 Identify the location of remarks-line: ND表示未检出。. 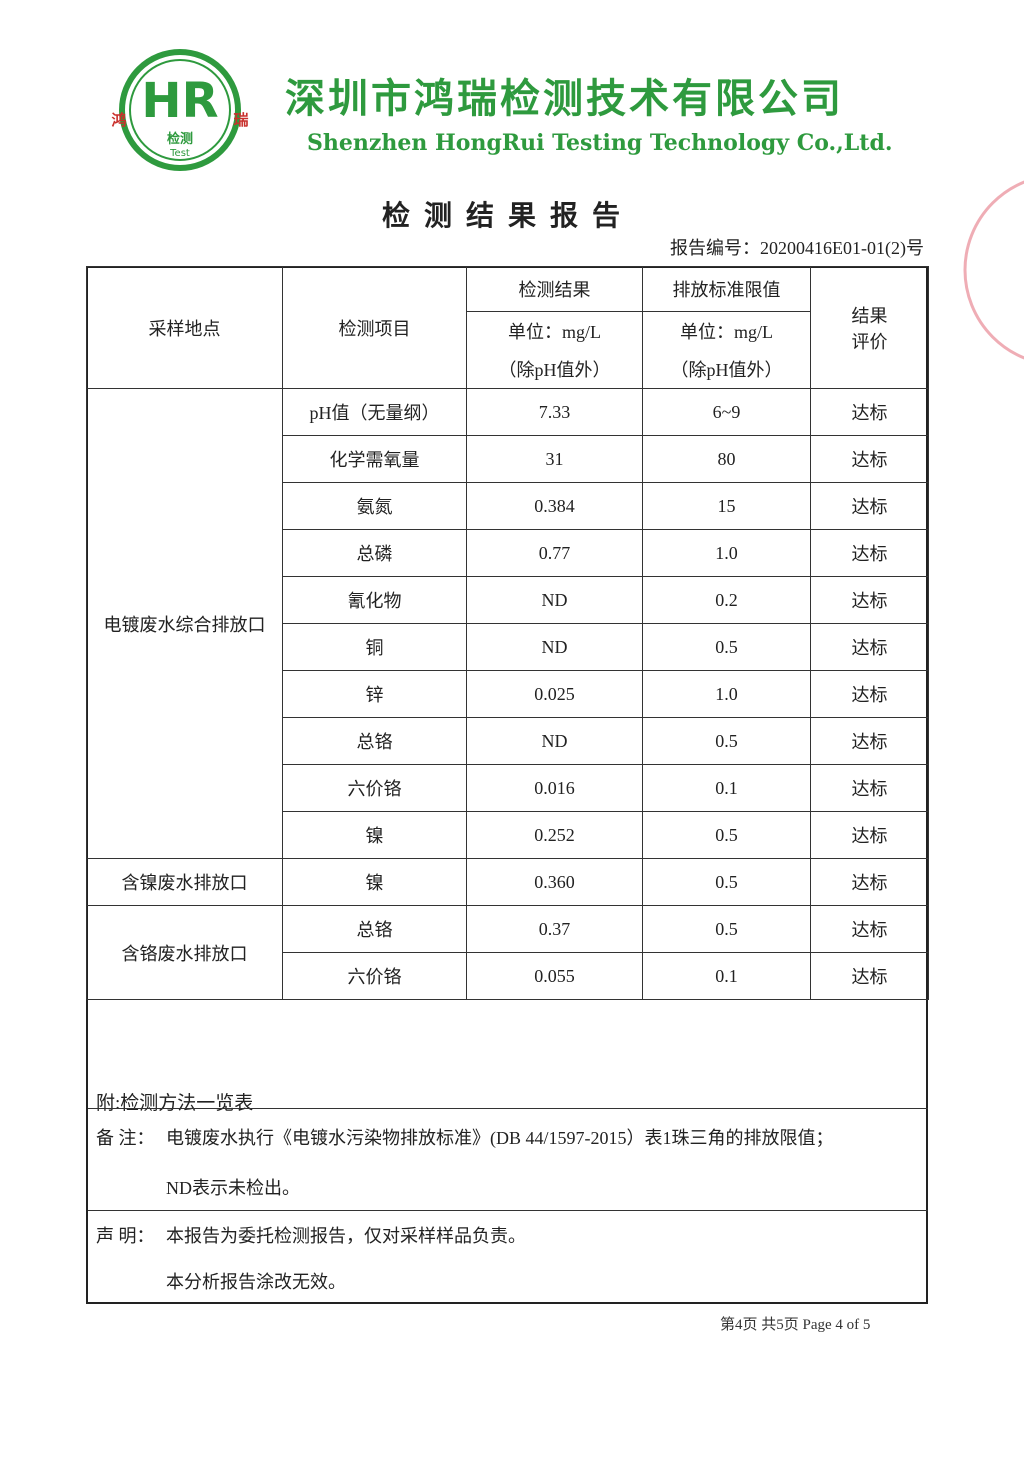
(233, 1188).